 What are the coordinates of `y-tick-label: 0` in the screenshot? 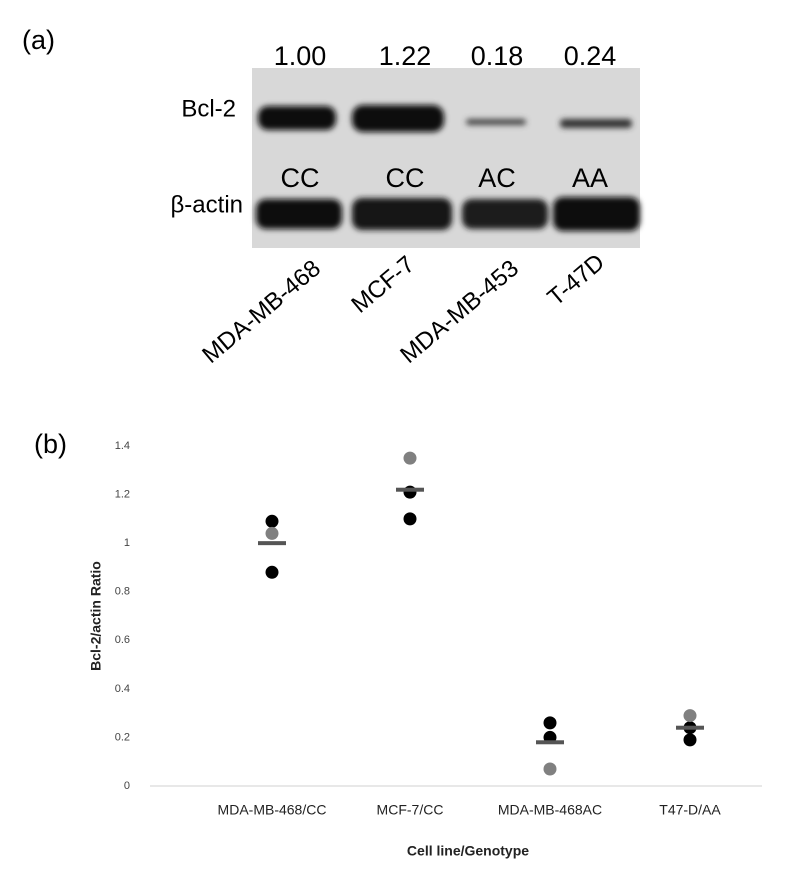 It's located at (127, 786).